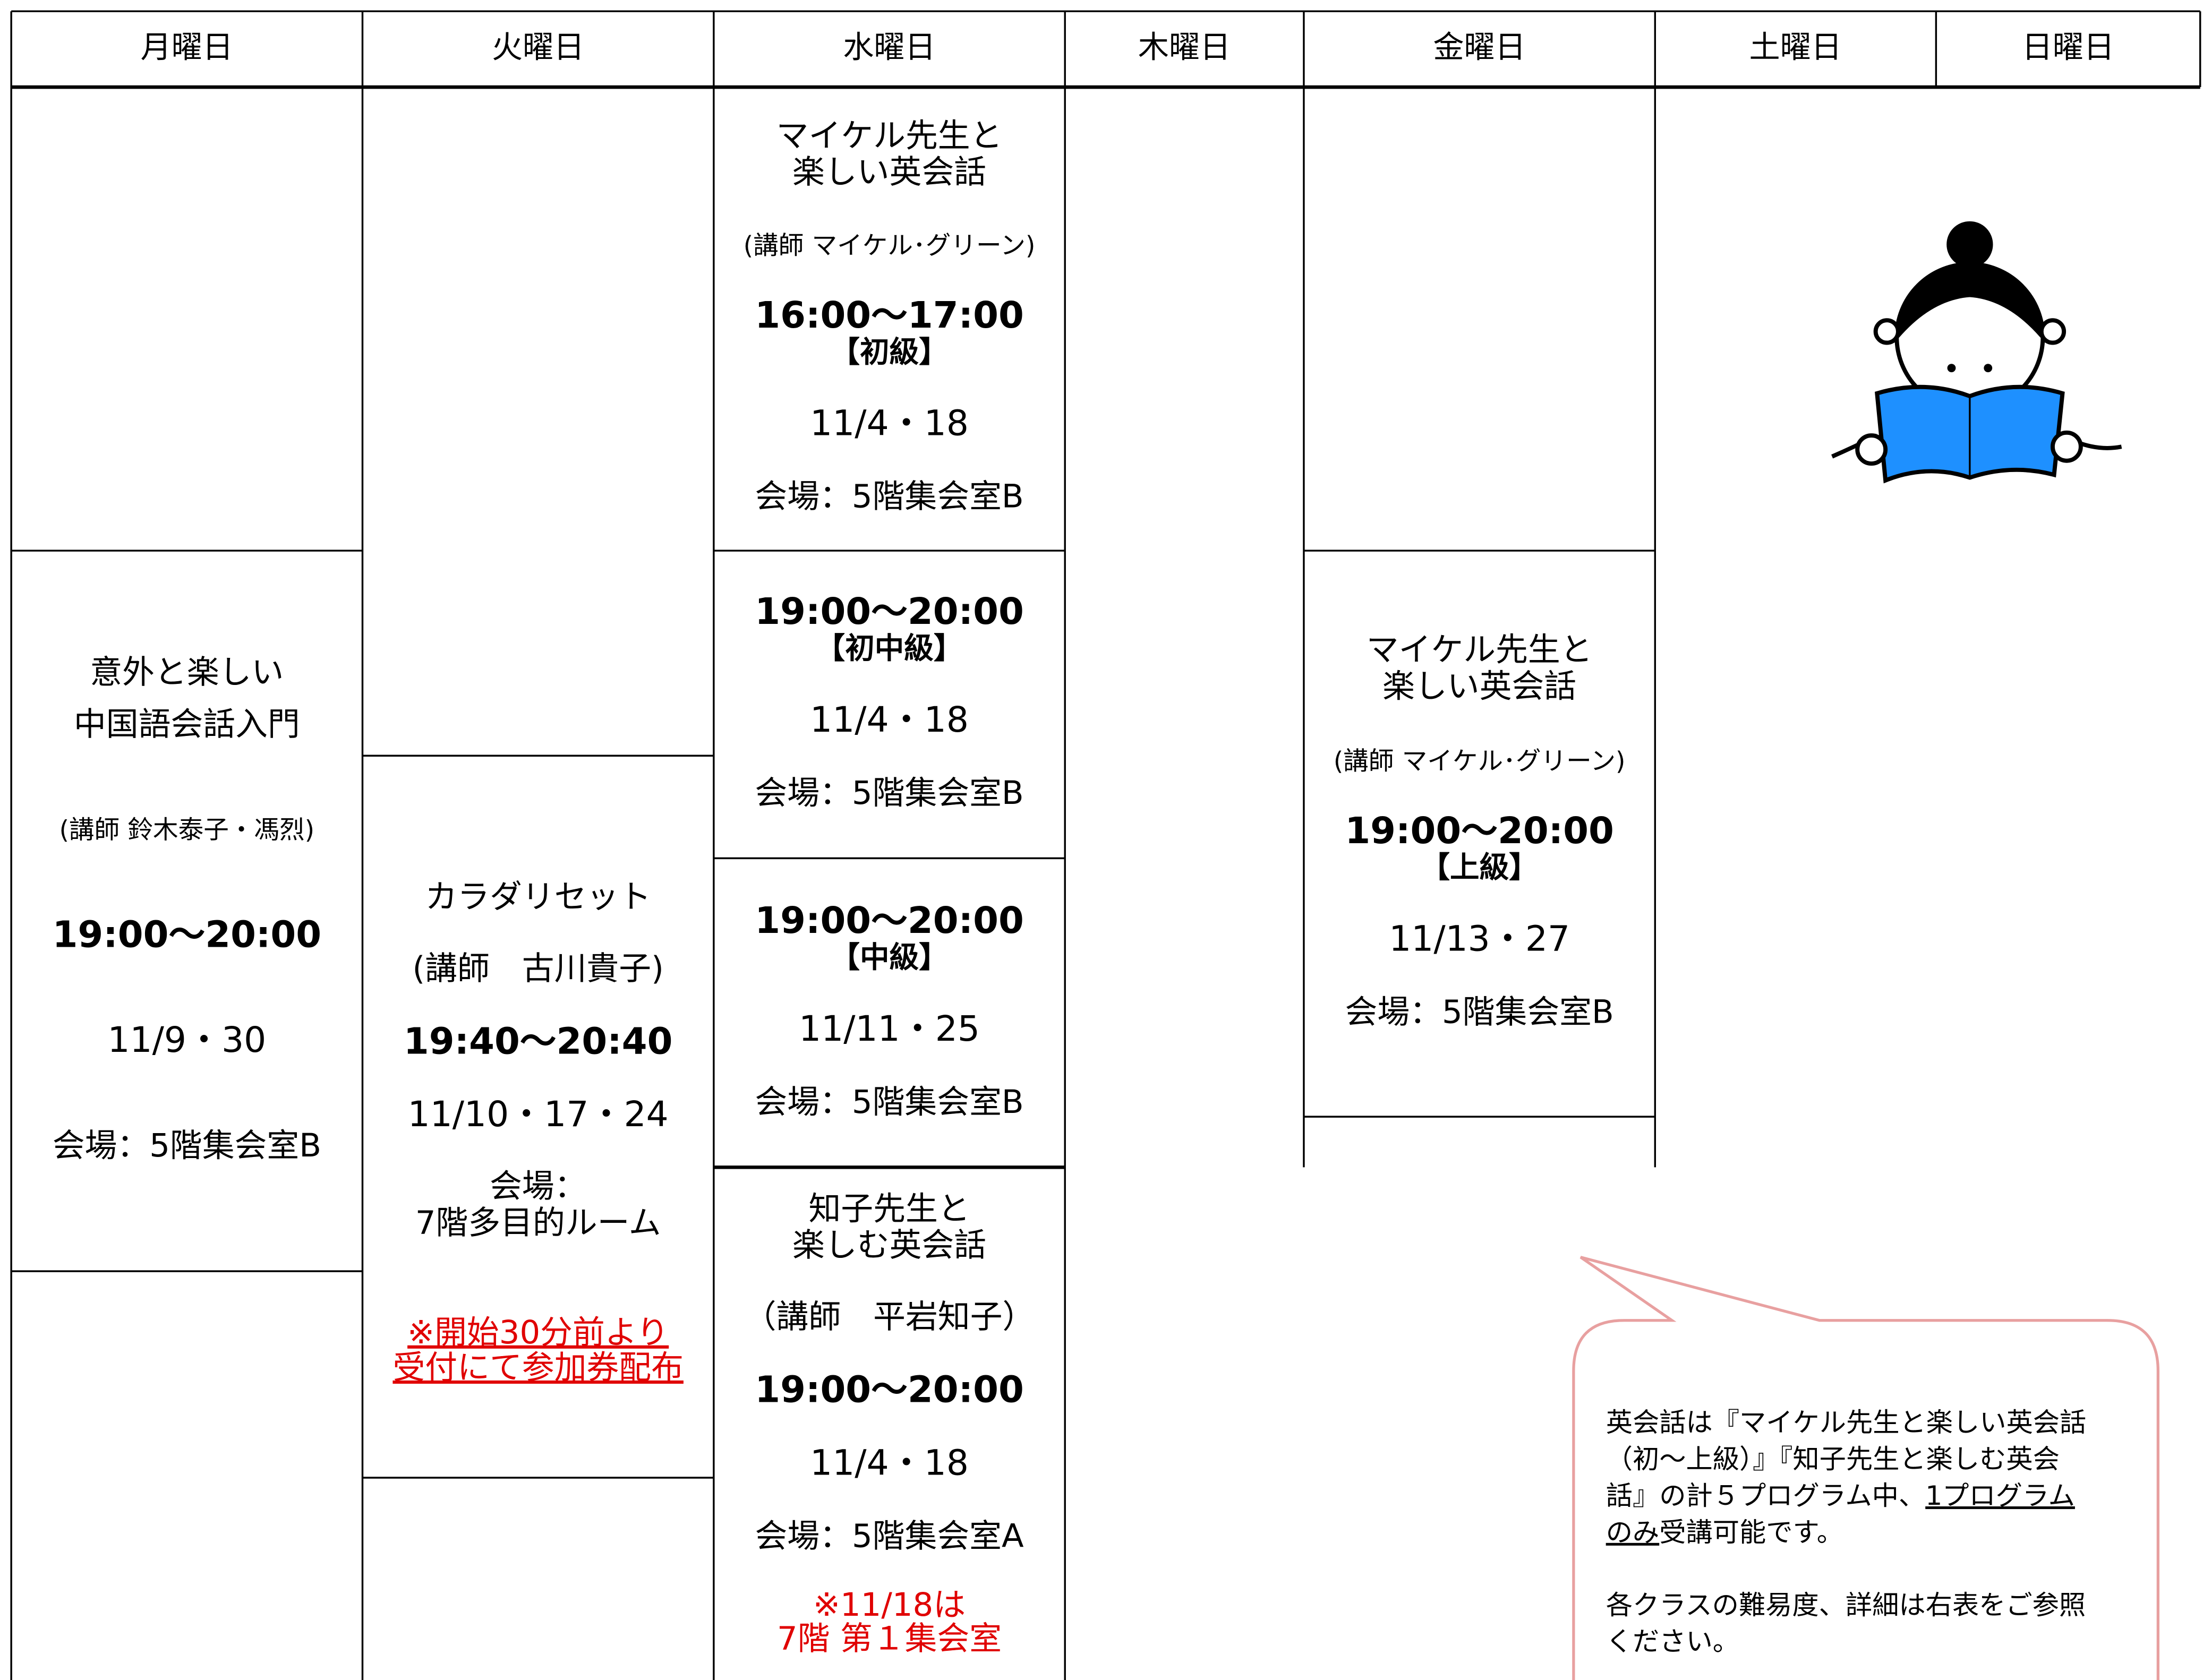  What do you see at coordinates (1184, 47) in the screenshot?
I see `day: 木曜日` at bounding box center [1184, 47].